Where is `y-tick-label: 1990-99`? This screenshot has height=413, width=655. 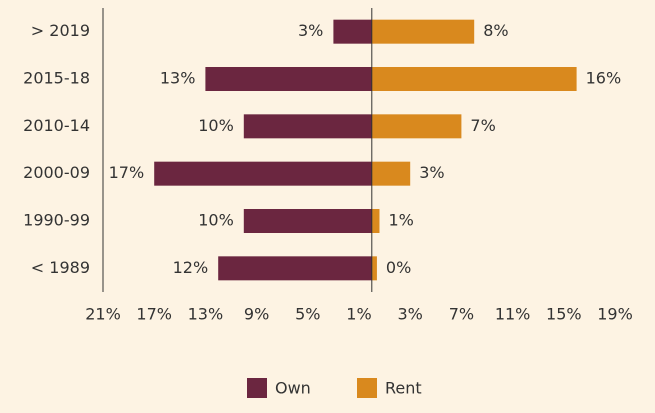
y-tick-label: 1990-99 is located at coordinates (56, 220).